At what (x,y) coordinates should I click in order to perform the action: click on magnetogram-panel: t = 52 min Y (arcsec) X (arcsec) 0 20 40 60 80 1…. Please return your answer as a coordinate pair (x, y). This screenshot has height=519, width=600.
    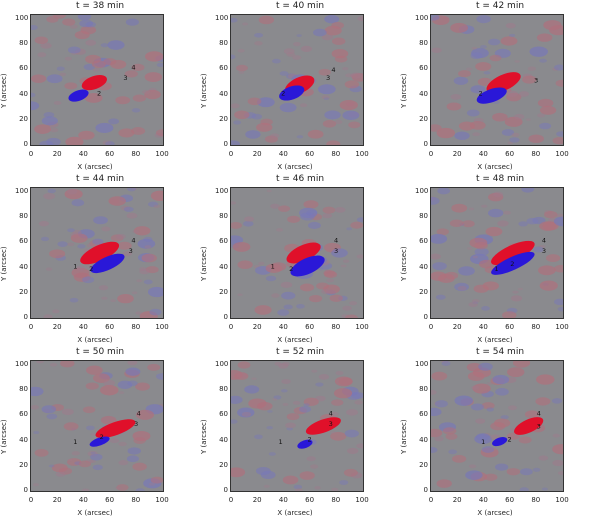
    Looking at the image, I should click on (300, 432).